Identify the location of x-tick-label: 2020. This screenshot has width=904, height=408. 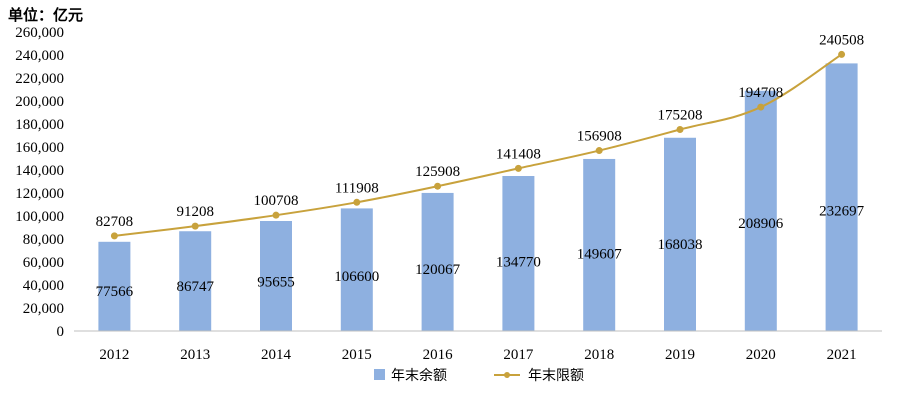
(761, 355).